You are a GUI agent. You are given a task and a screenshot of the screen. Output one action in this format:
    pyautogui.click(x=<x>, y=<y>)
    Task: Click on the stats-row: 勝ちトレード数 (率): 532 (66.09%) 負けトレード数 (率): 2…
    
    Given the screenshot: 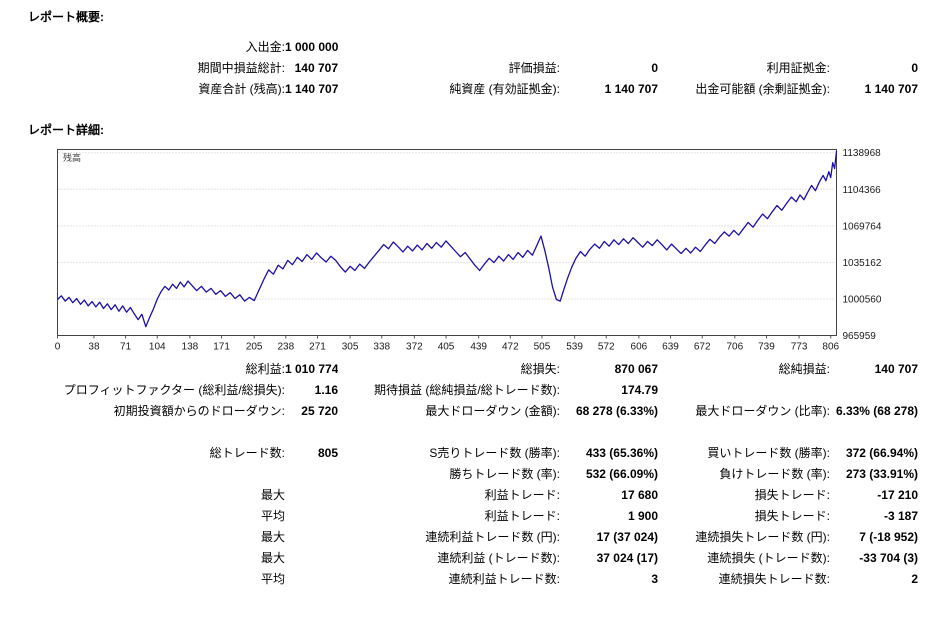 What is the action you would take?
    pyautogui.click(x=473, y=473)
    